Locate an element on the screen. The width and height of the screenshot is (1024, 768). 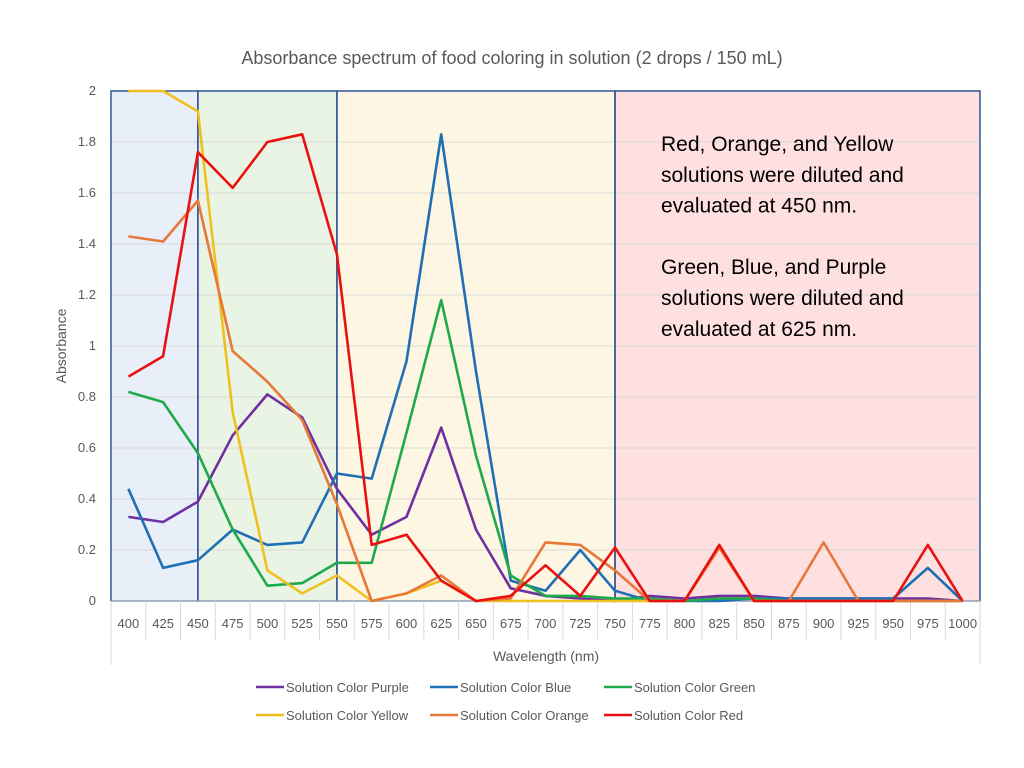
x-tick-label: 400 is located at coordinates (129, 623).